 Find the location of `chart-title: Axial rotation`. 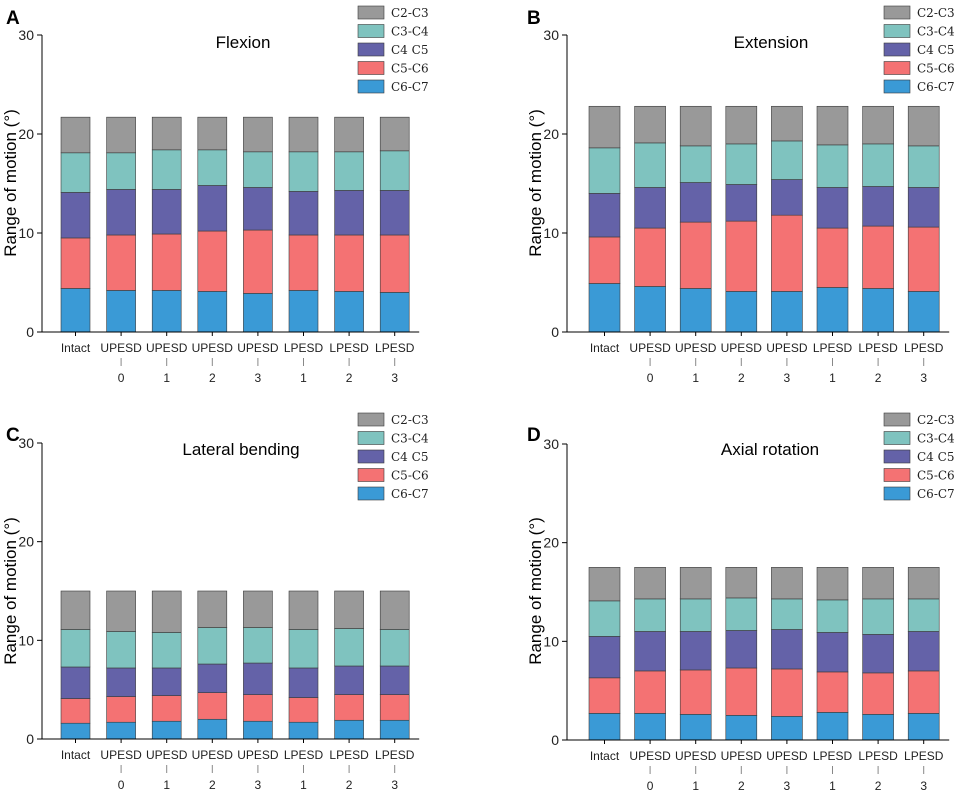

chart-title: Axial rotation is located at coordinates (770, 449).